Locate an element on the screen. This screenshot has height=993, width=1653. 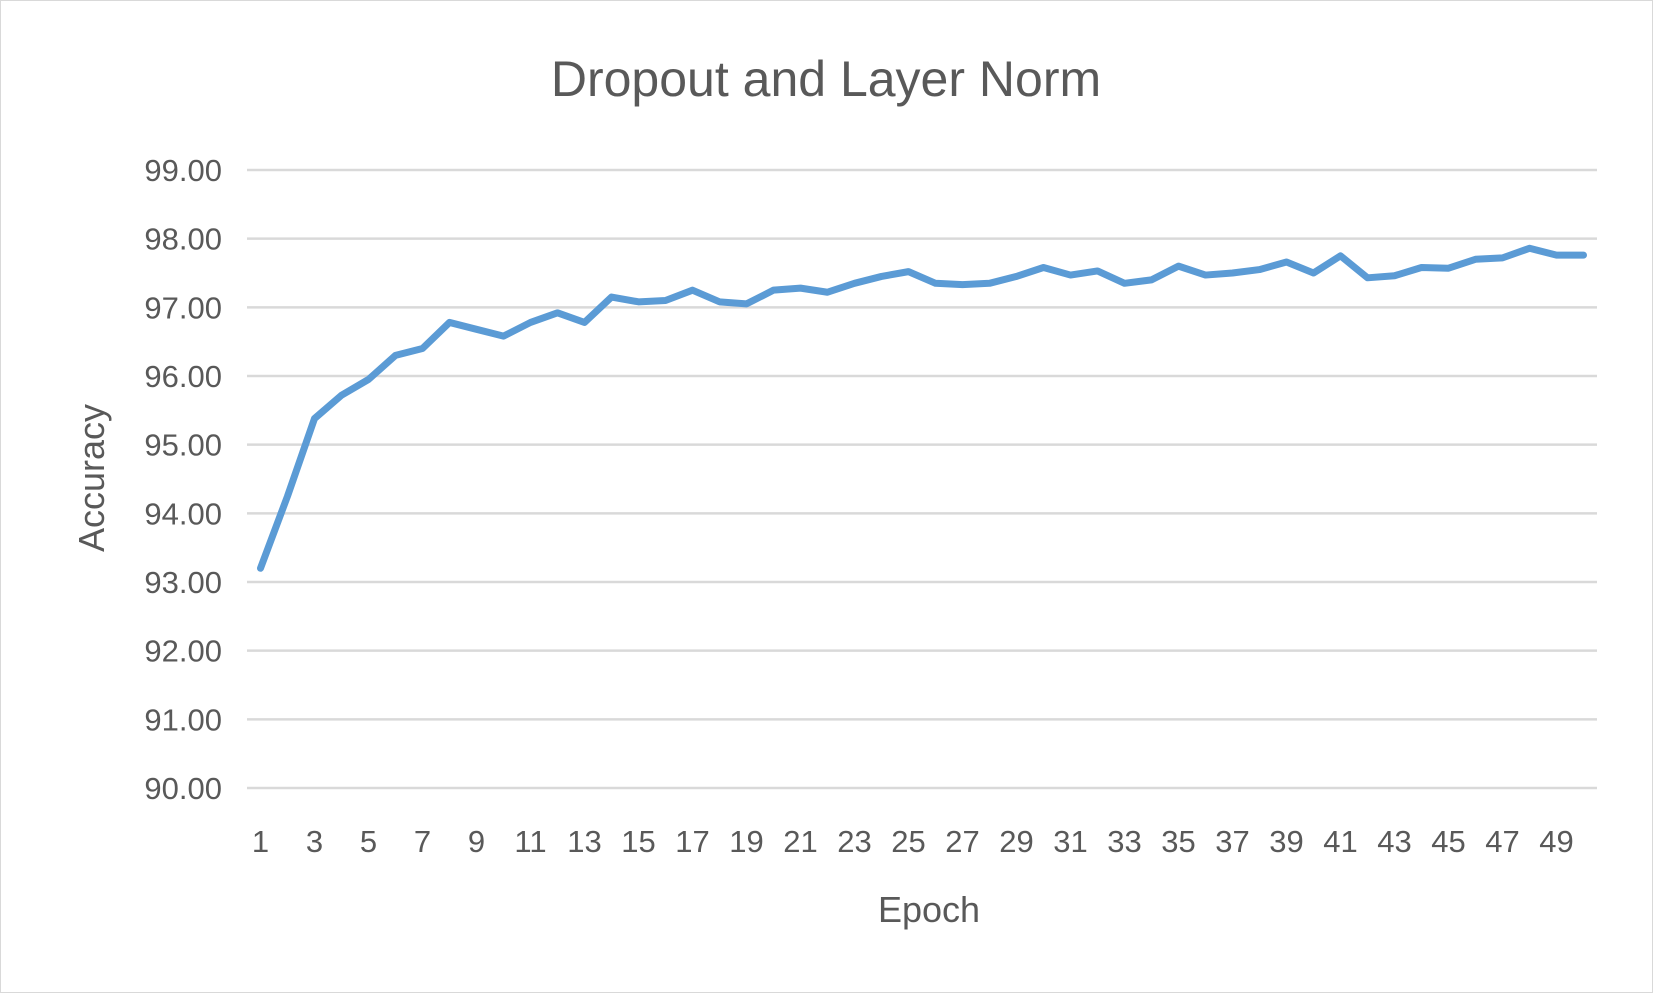
x-tick-label: 7 is located at coordinates (422, 841).